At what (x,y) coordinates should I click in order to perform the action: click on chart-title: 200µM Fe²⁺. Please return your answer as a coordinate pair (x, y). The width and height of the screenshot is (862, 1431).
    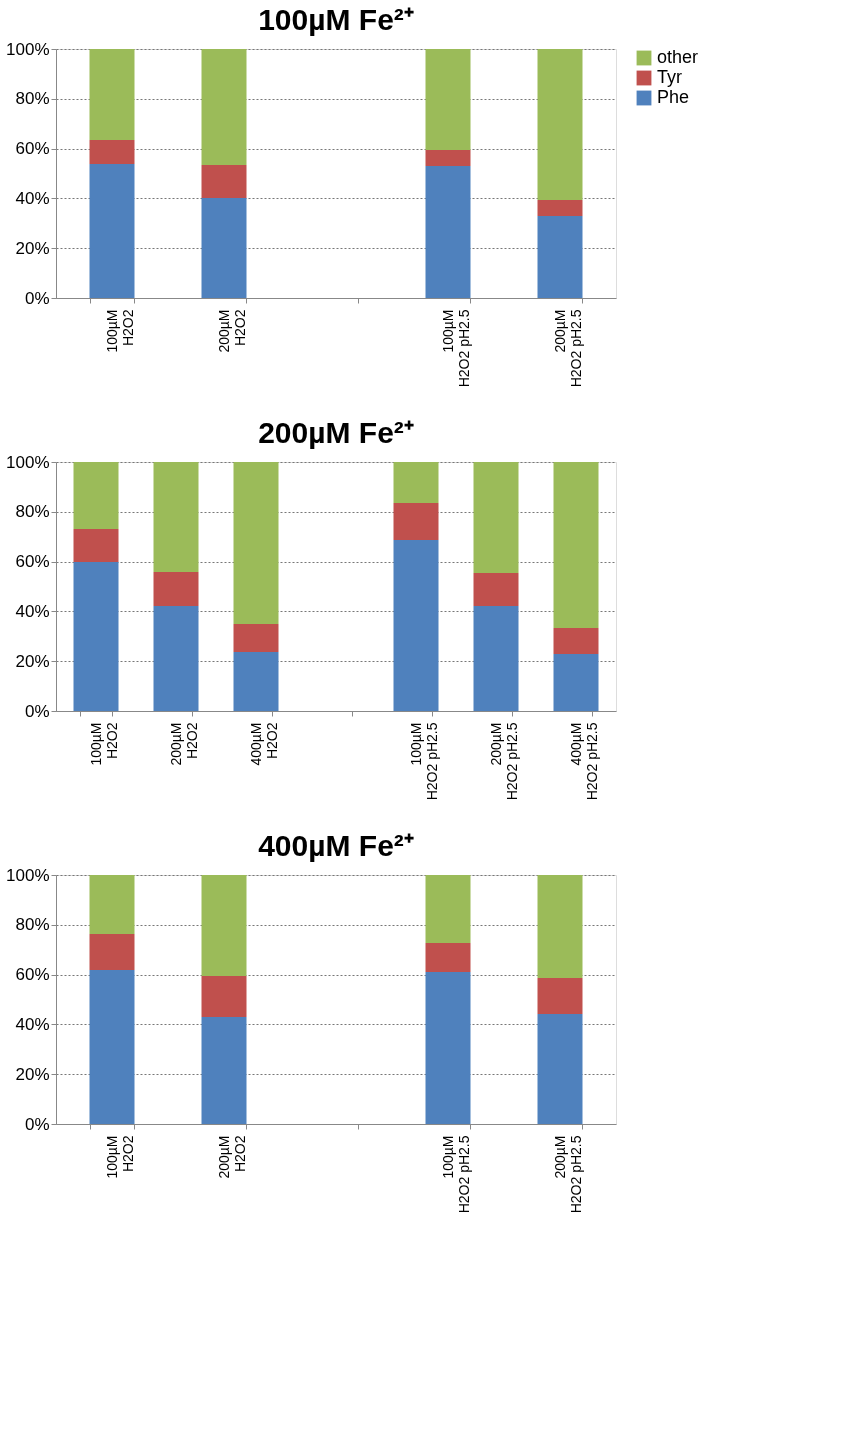
    Looking at the image, I should click on (336, 432).